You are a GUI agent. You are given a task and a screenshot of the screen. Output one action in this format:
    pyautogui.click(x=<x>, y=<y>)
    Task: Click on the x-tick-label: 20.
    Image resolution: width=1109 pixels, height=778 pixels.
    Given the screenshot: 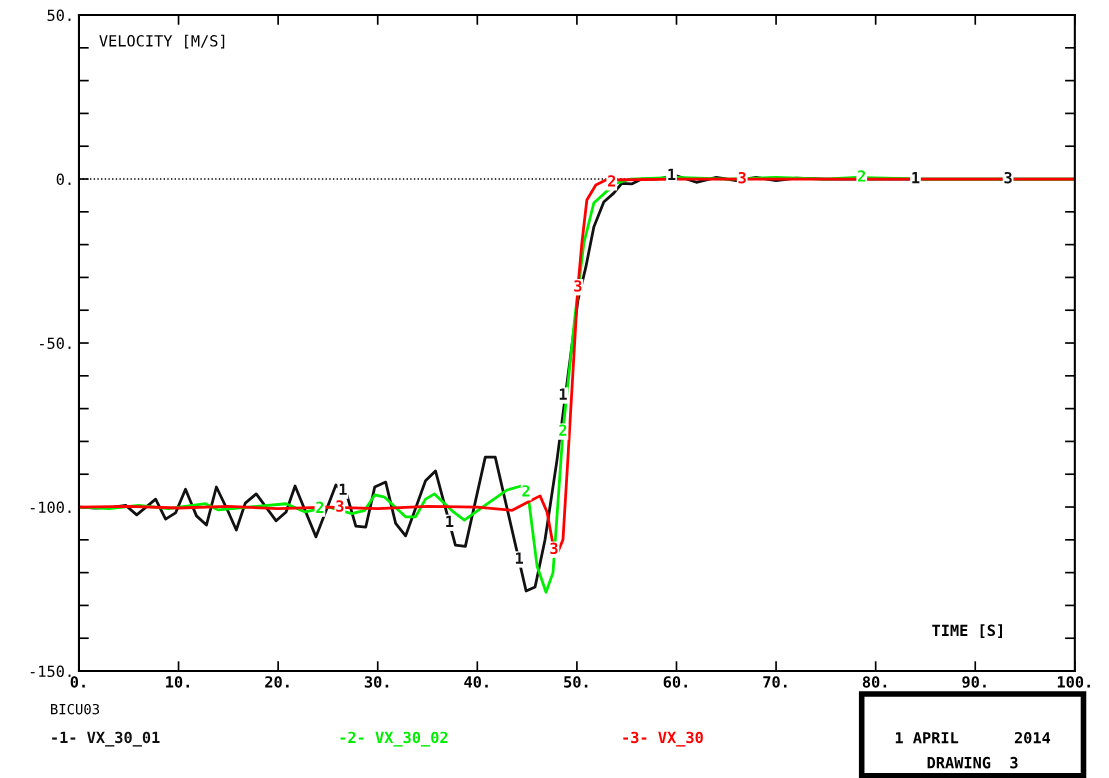 What is the action you would take?
    pyautogui.click(x=277, y=682)
    